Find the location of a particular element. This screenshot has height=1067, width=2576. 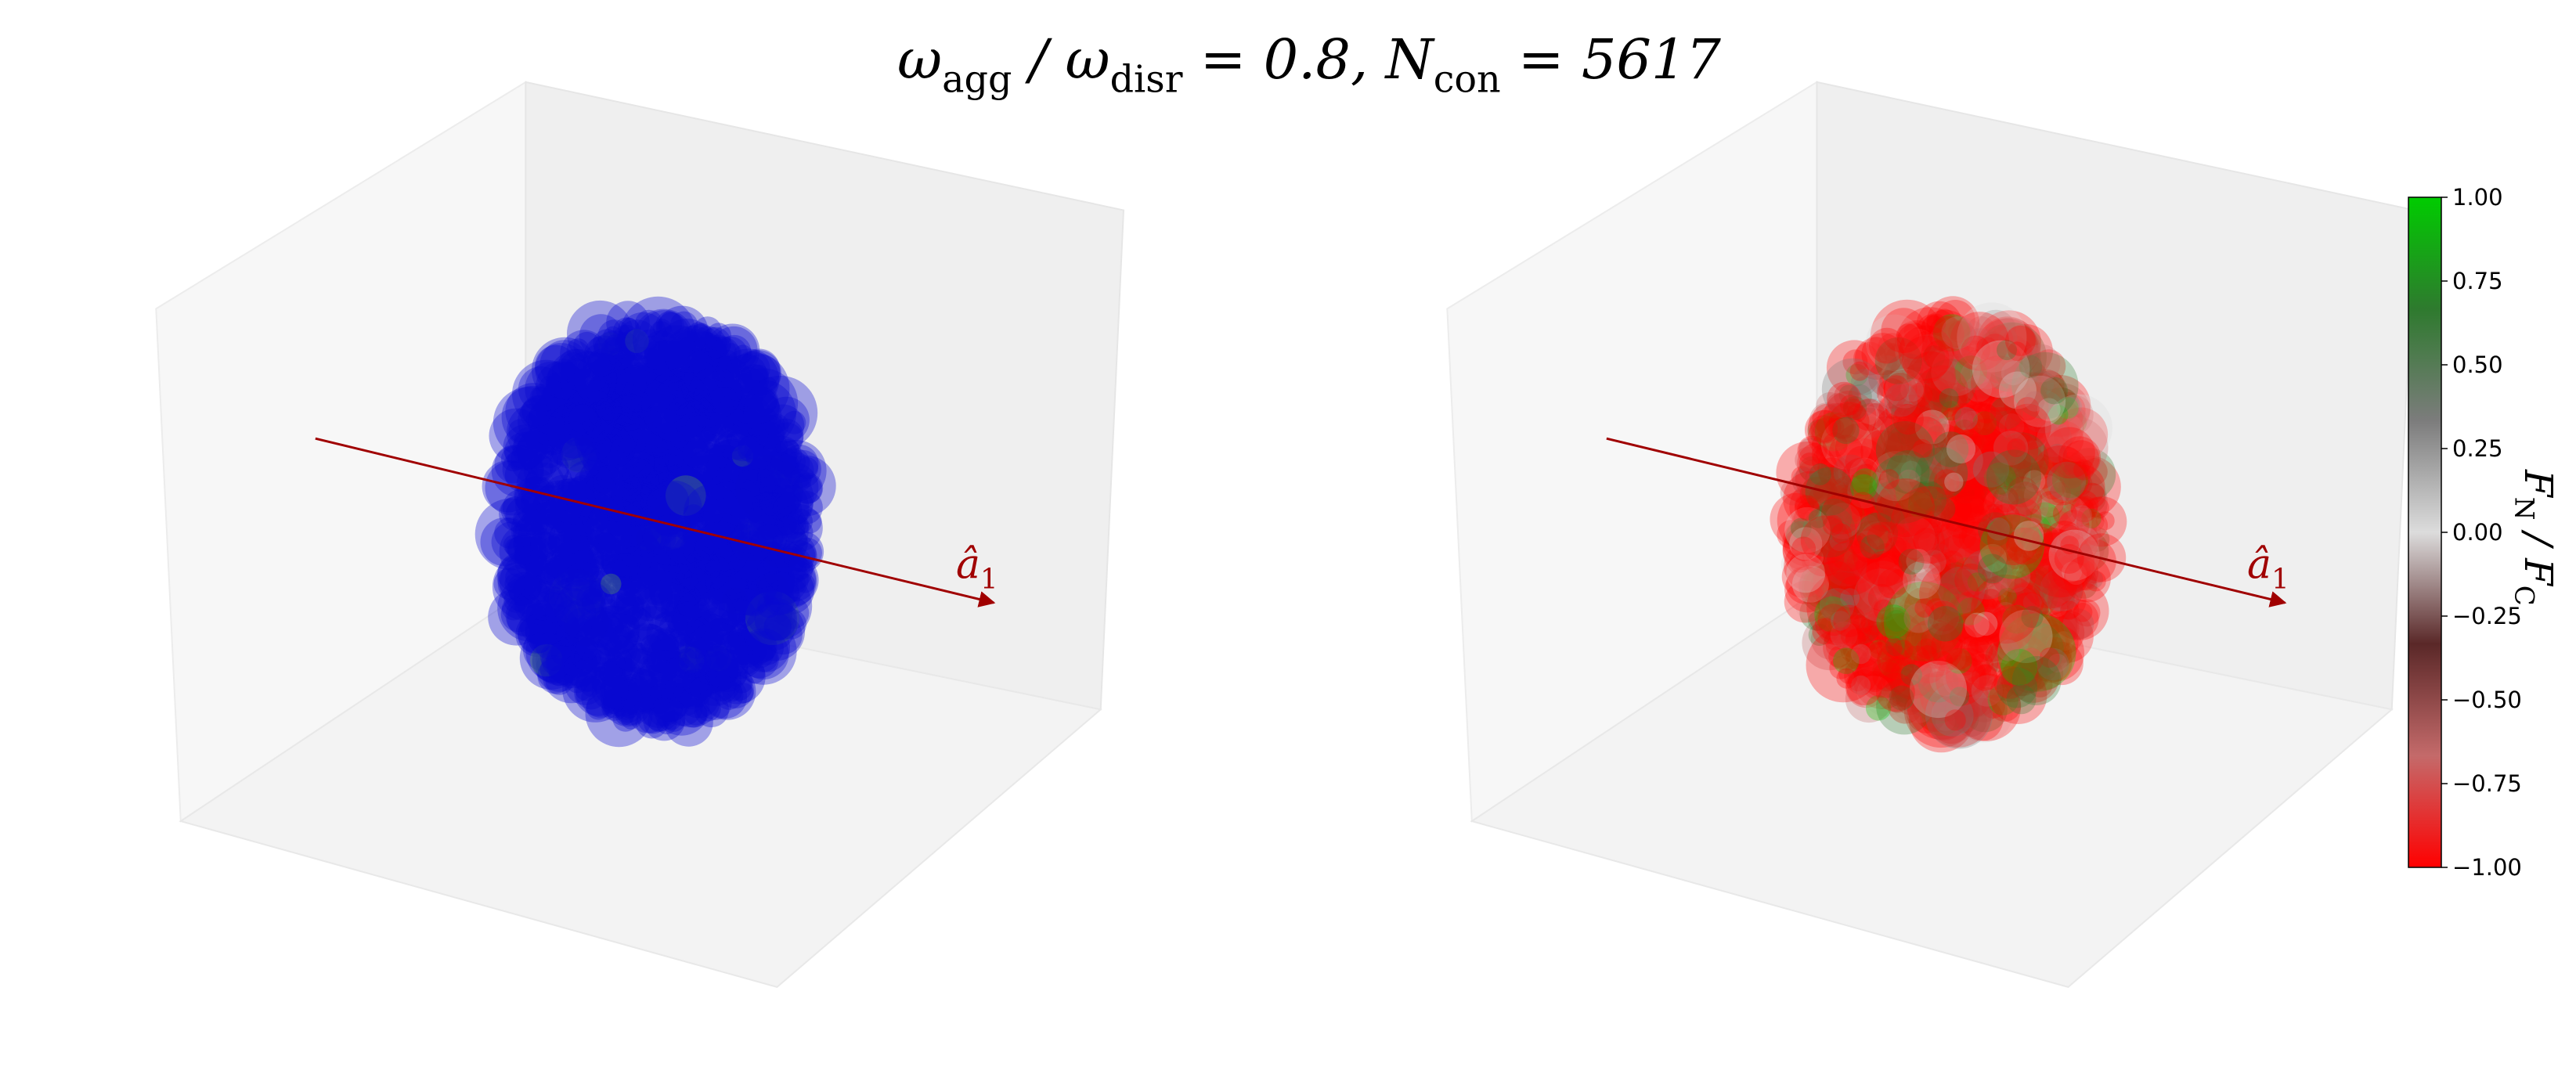

colorbar-tick-label: −1.00 is located at coordinates (2487, 867).